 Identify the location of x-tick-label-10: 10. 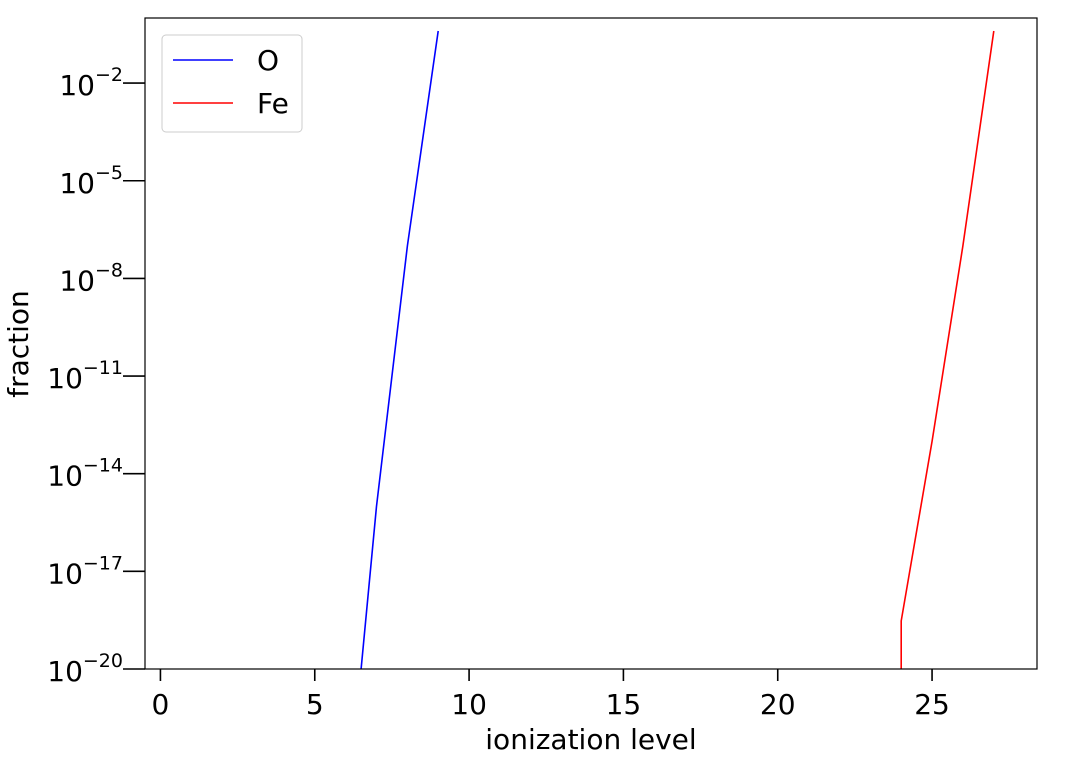
(469, 704).